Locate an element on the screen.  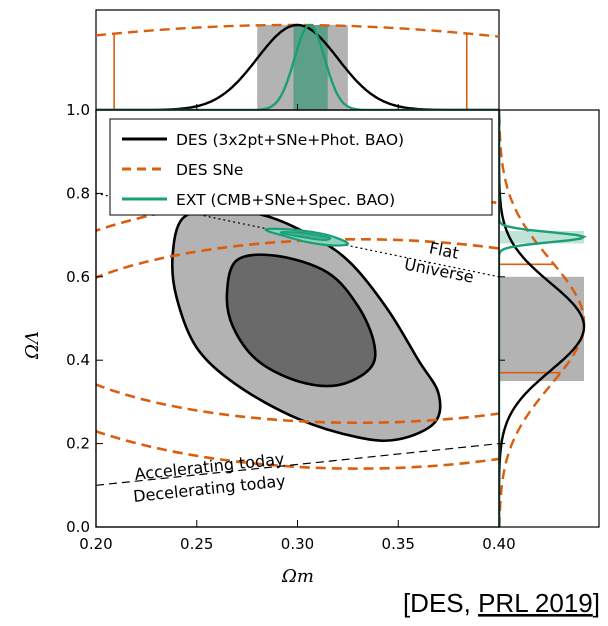
y-axis-label: ΩΛ is located at coordinates (32, 345).